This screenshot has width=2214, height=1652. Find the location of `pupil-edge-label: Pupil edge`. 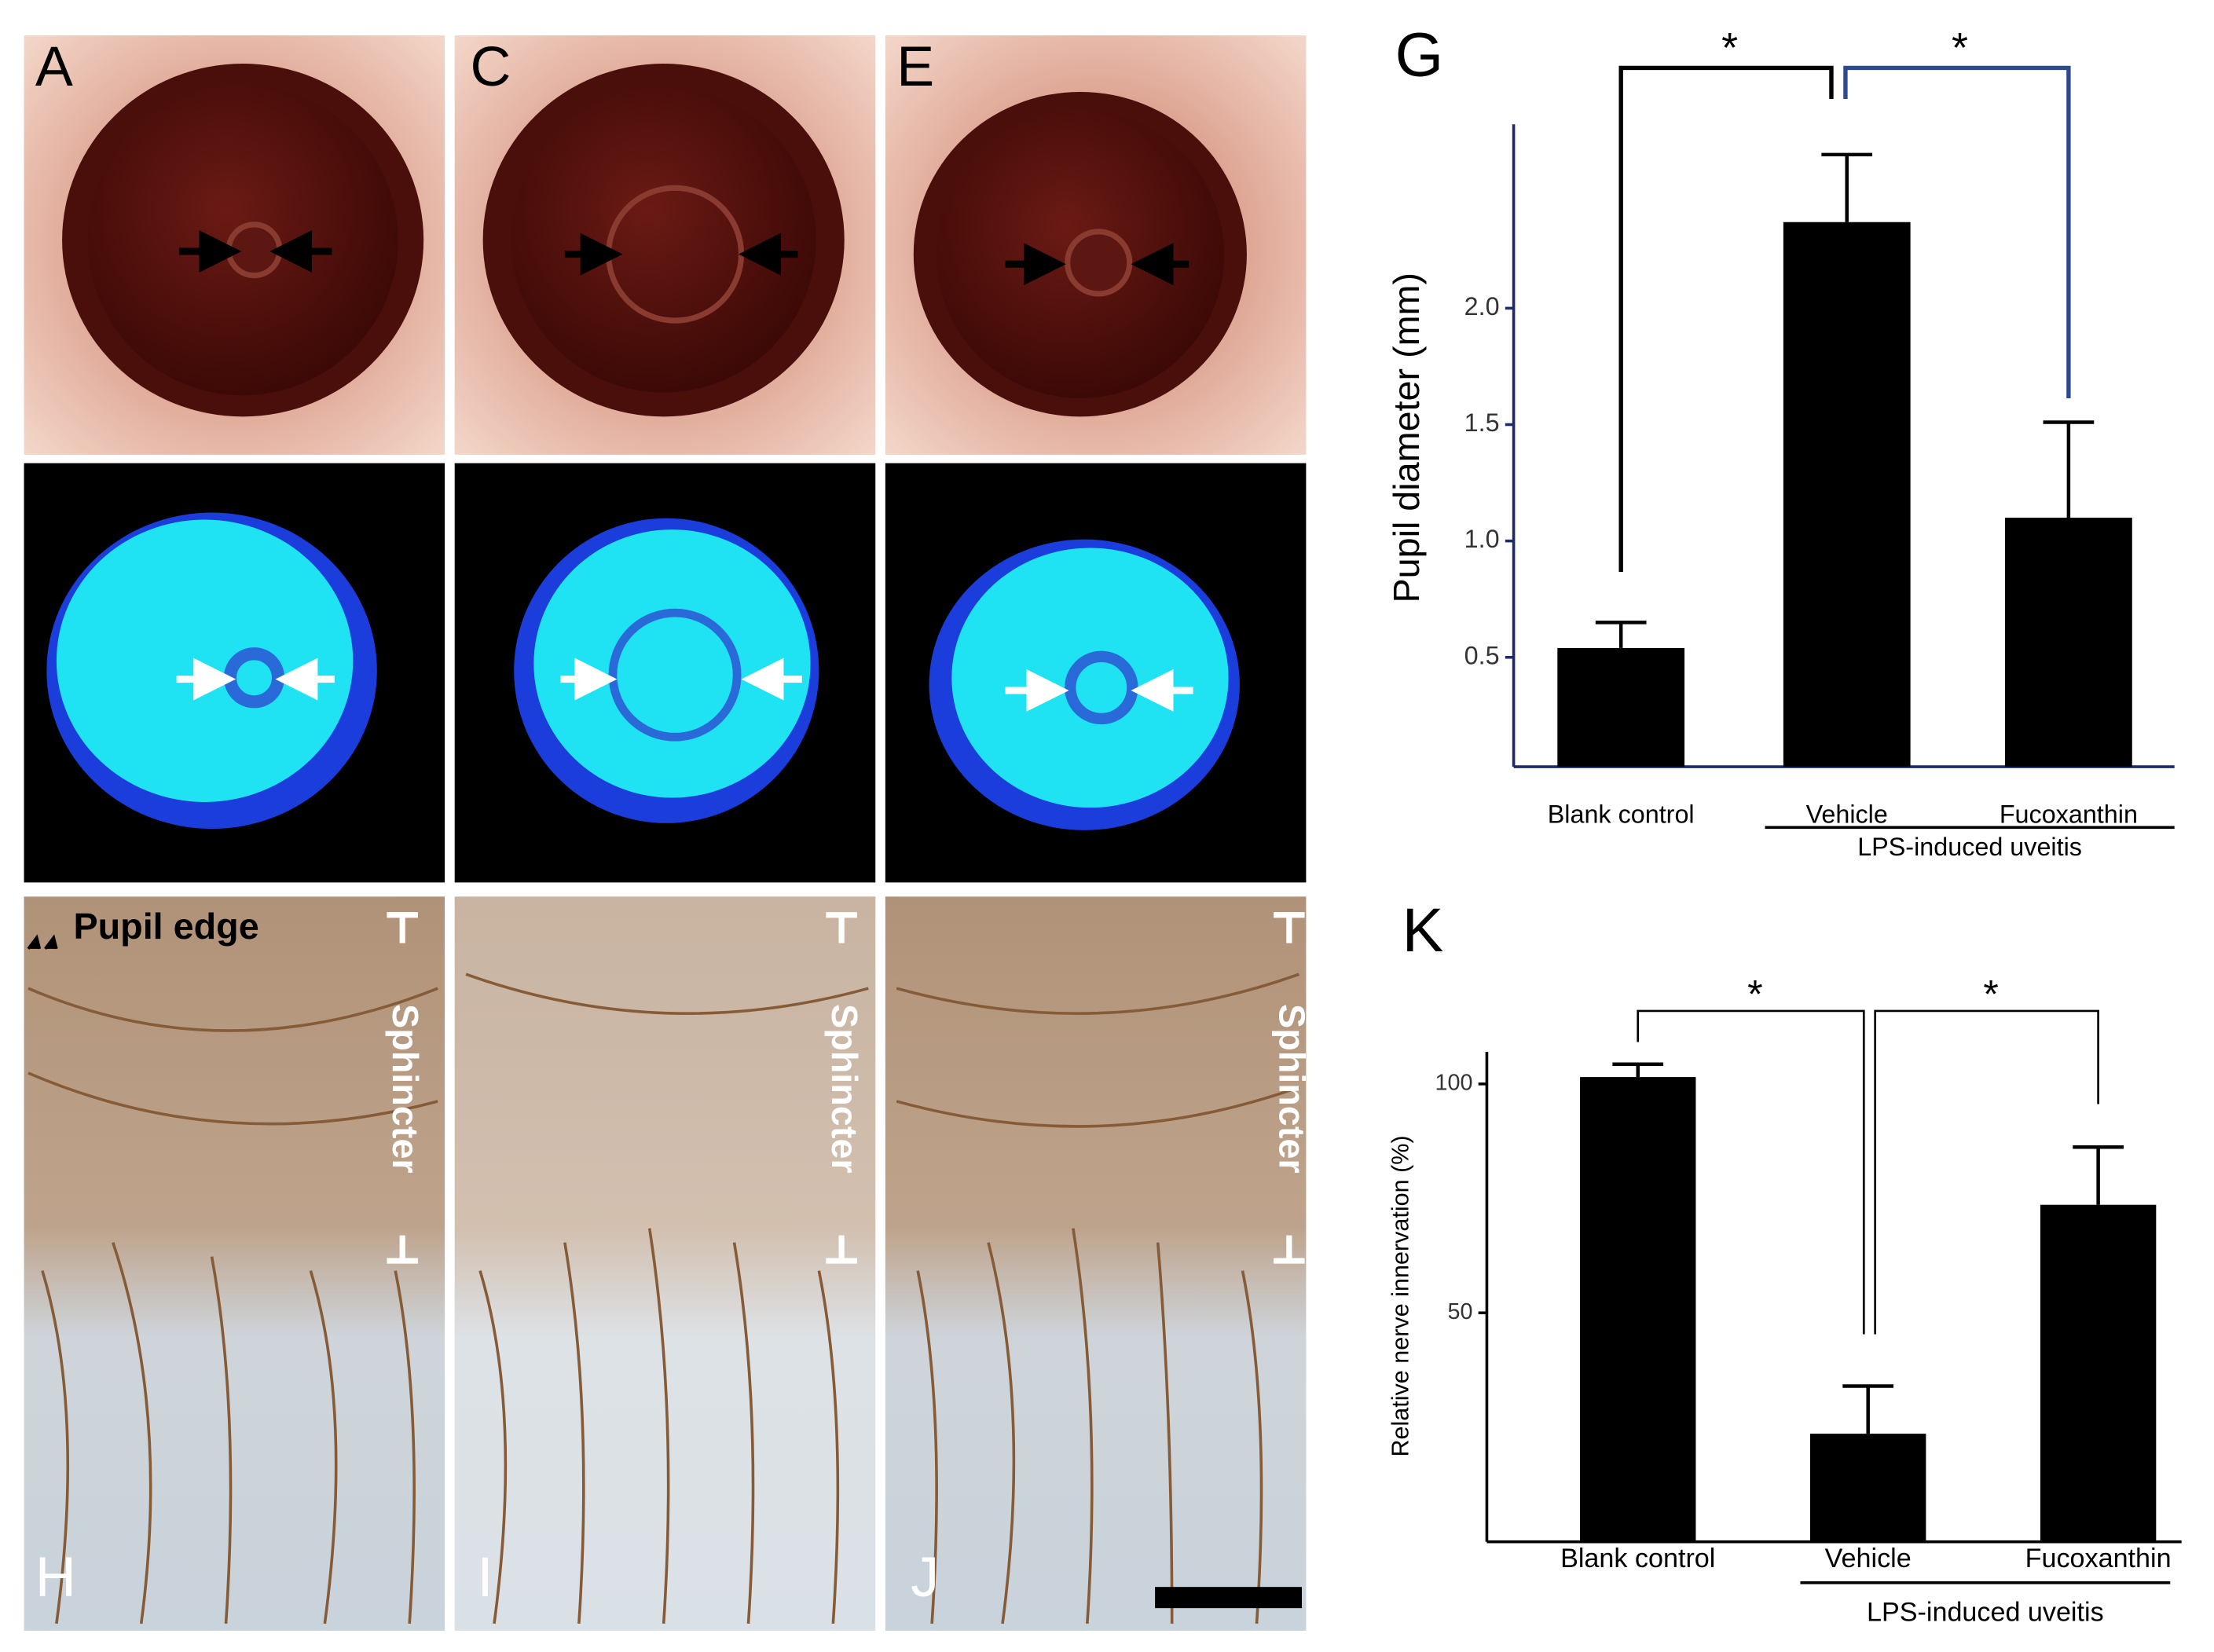

pupil-edge-label: Pupil edge is located at coordinates (165, 926).